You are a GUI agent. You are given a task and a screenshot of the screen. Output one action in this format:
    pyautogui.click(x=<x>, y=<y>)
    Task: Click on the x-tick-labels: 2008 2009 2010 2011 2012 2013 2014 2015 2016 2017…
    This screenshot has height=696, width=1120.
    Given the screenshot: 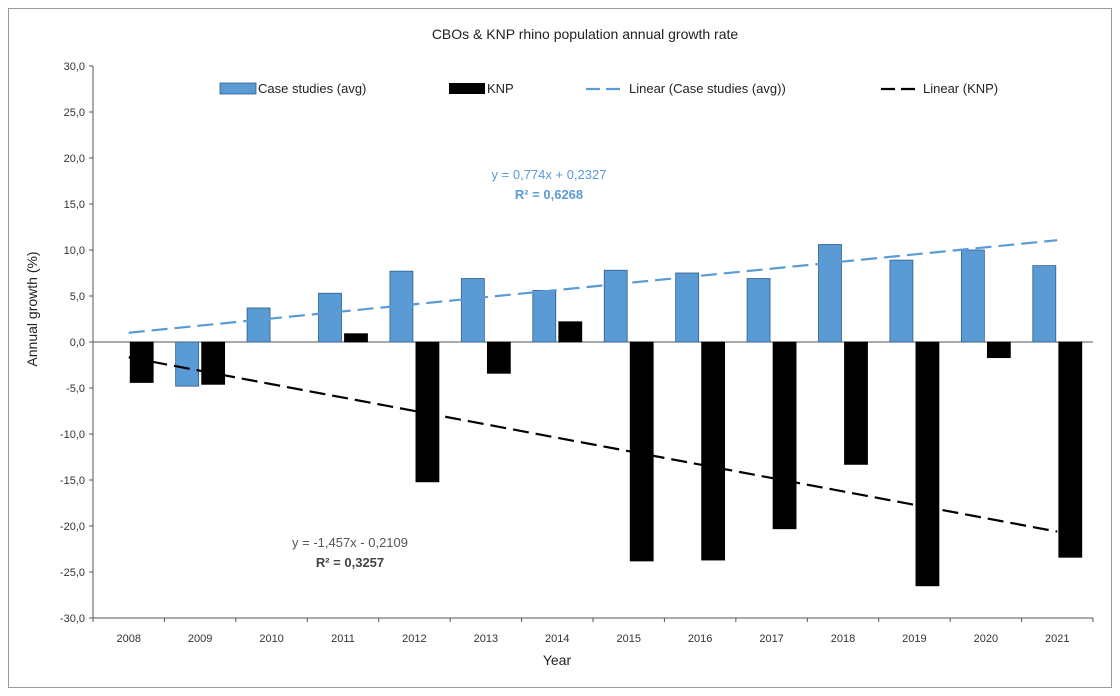 What is the action you would take?
    pyautogui.click(x=592, y=639)
    